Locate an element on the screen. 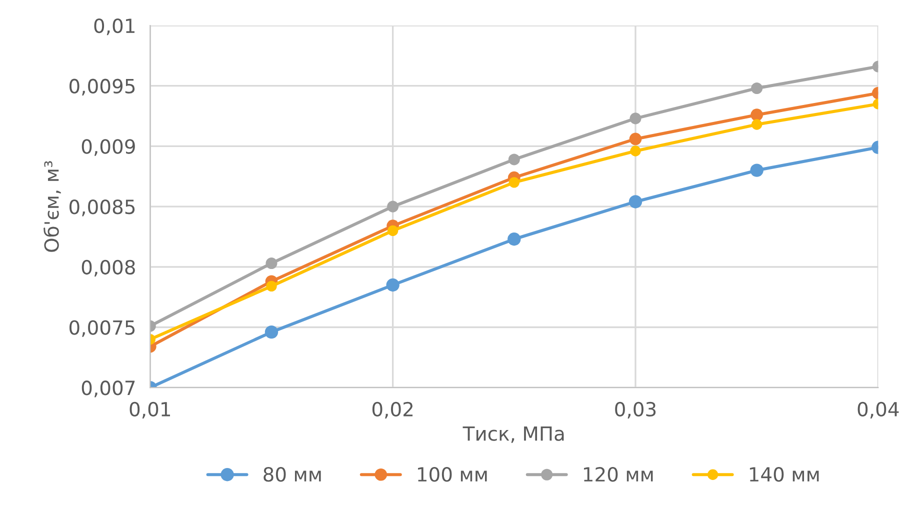 This screenshot has width=910, height=510. legend-label: 140 мм is located at coordinates (784, 474).